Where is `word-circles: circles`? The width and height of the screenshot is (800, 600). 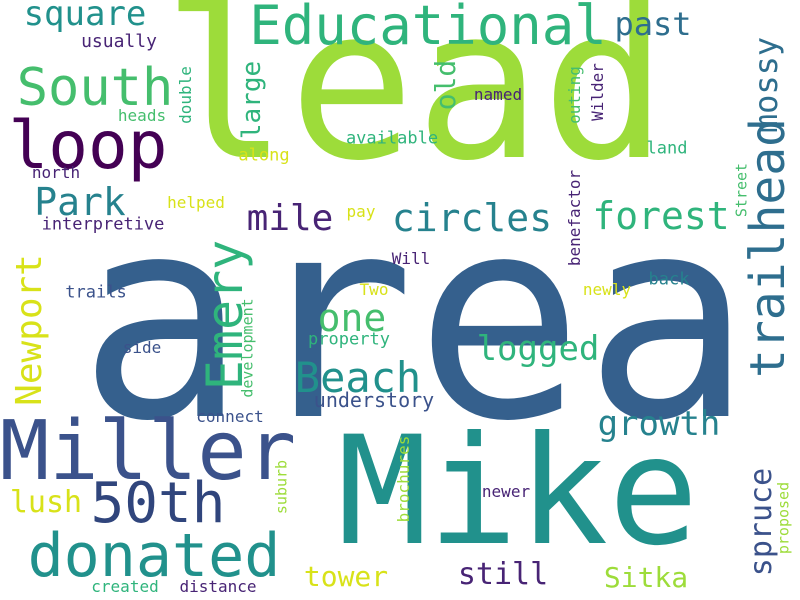 word-circles: circles is located at coordinates (472, 218).